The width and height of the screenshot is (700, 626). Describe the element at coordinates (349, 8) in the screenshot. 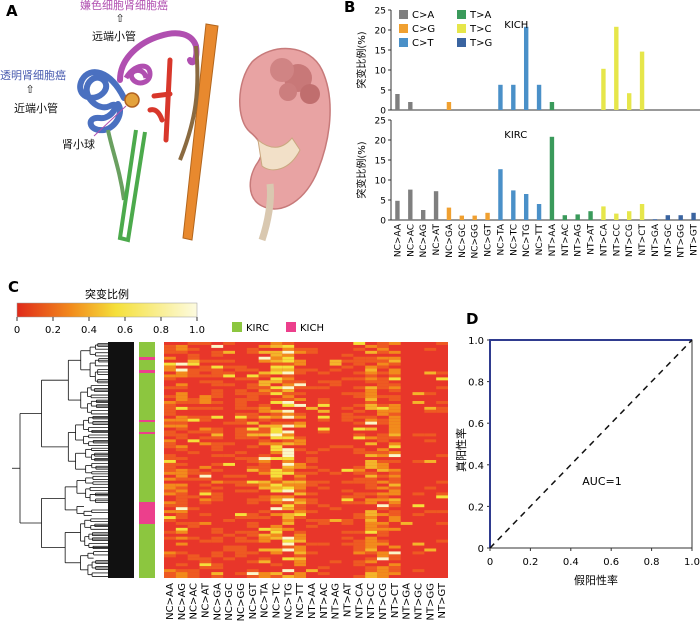

I see `panel-b-letter: B` at that location.